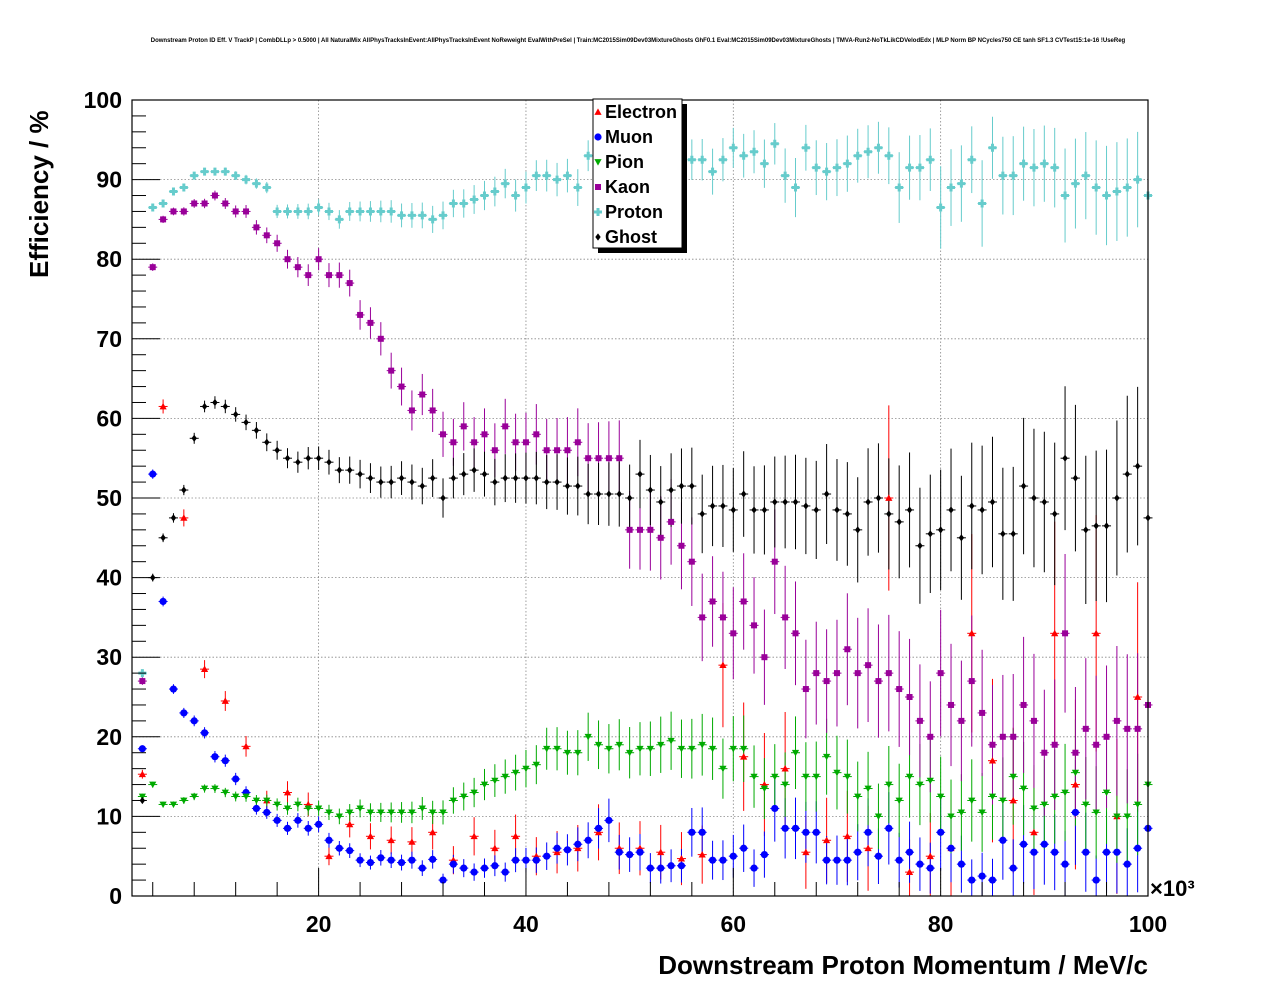 Image resolution: width=1276 pixels, height=996 pixels. I want to click on legend-marker-ghost, so click(598, 237).